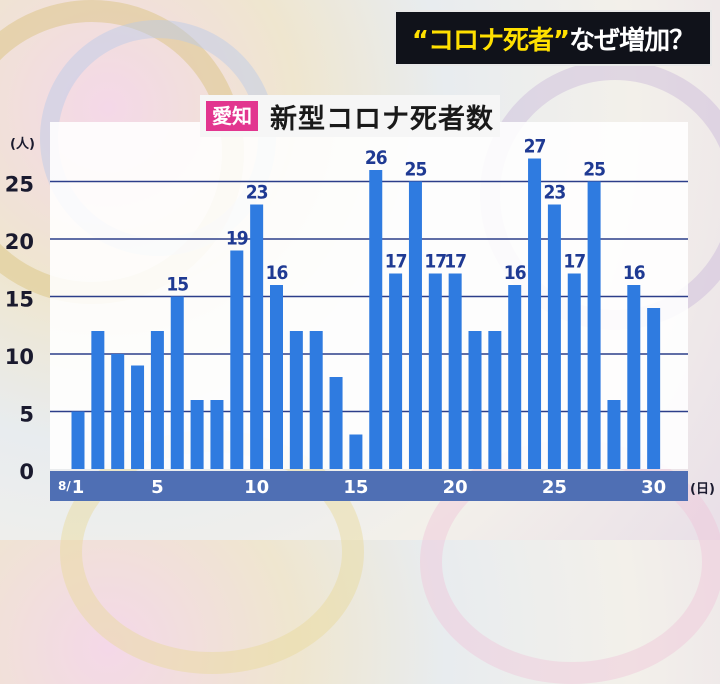 This screenshot has width=720, height=684. Describe the element at coordinates (19, 242) in the screenshot. I see `y-tick-label: 20` at that location.